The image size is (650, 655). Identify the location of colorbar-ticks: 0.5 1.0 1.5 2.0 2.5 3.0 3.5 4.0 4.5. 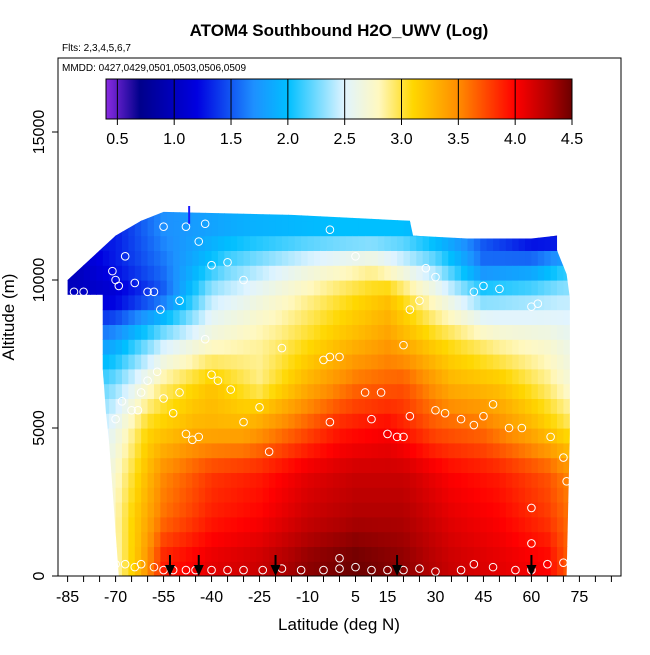
(344, 113).